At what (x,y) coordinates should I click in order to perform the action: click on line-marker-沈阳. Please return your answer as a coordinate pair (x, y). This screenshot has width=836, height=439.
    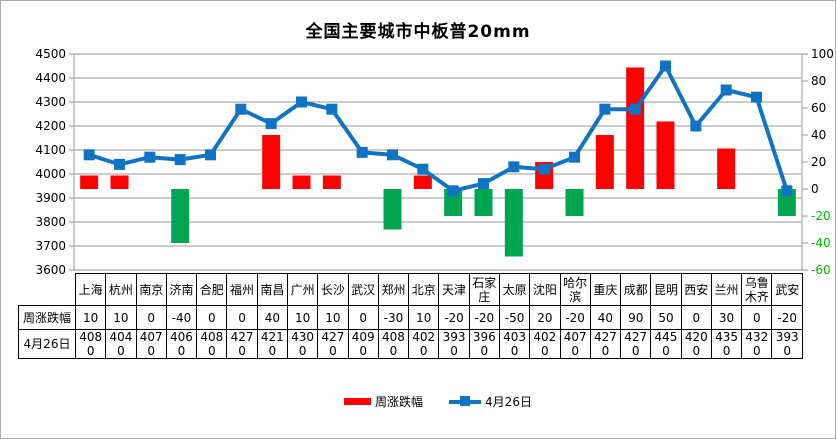
    Looking at the image, I should click on (544, 169).